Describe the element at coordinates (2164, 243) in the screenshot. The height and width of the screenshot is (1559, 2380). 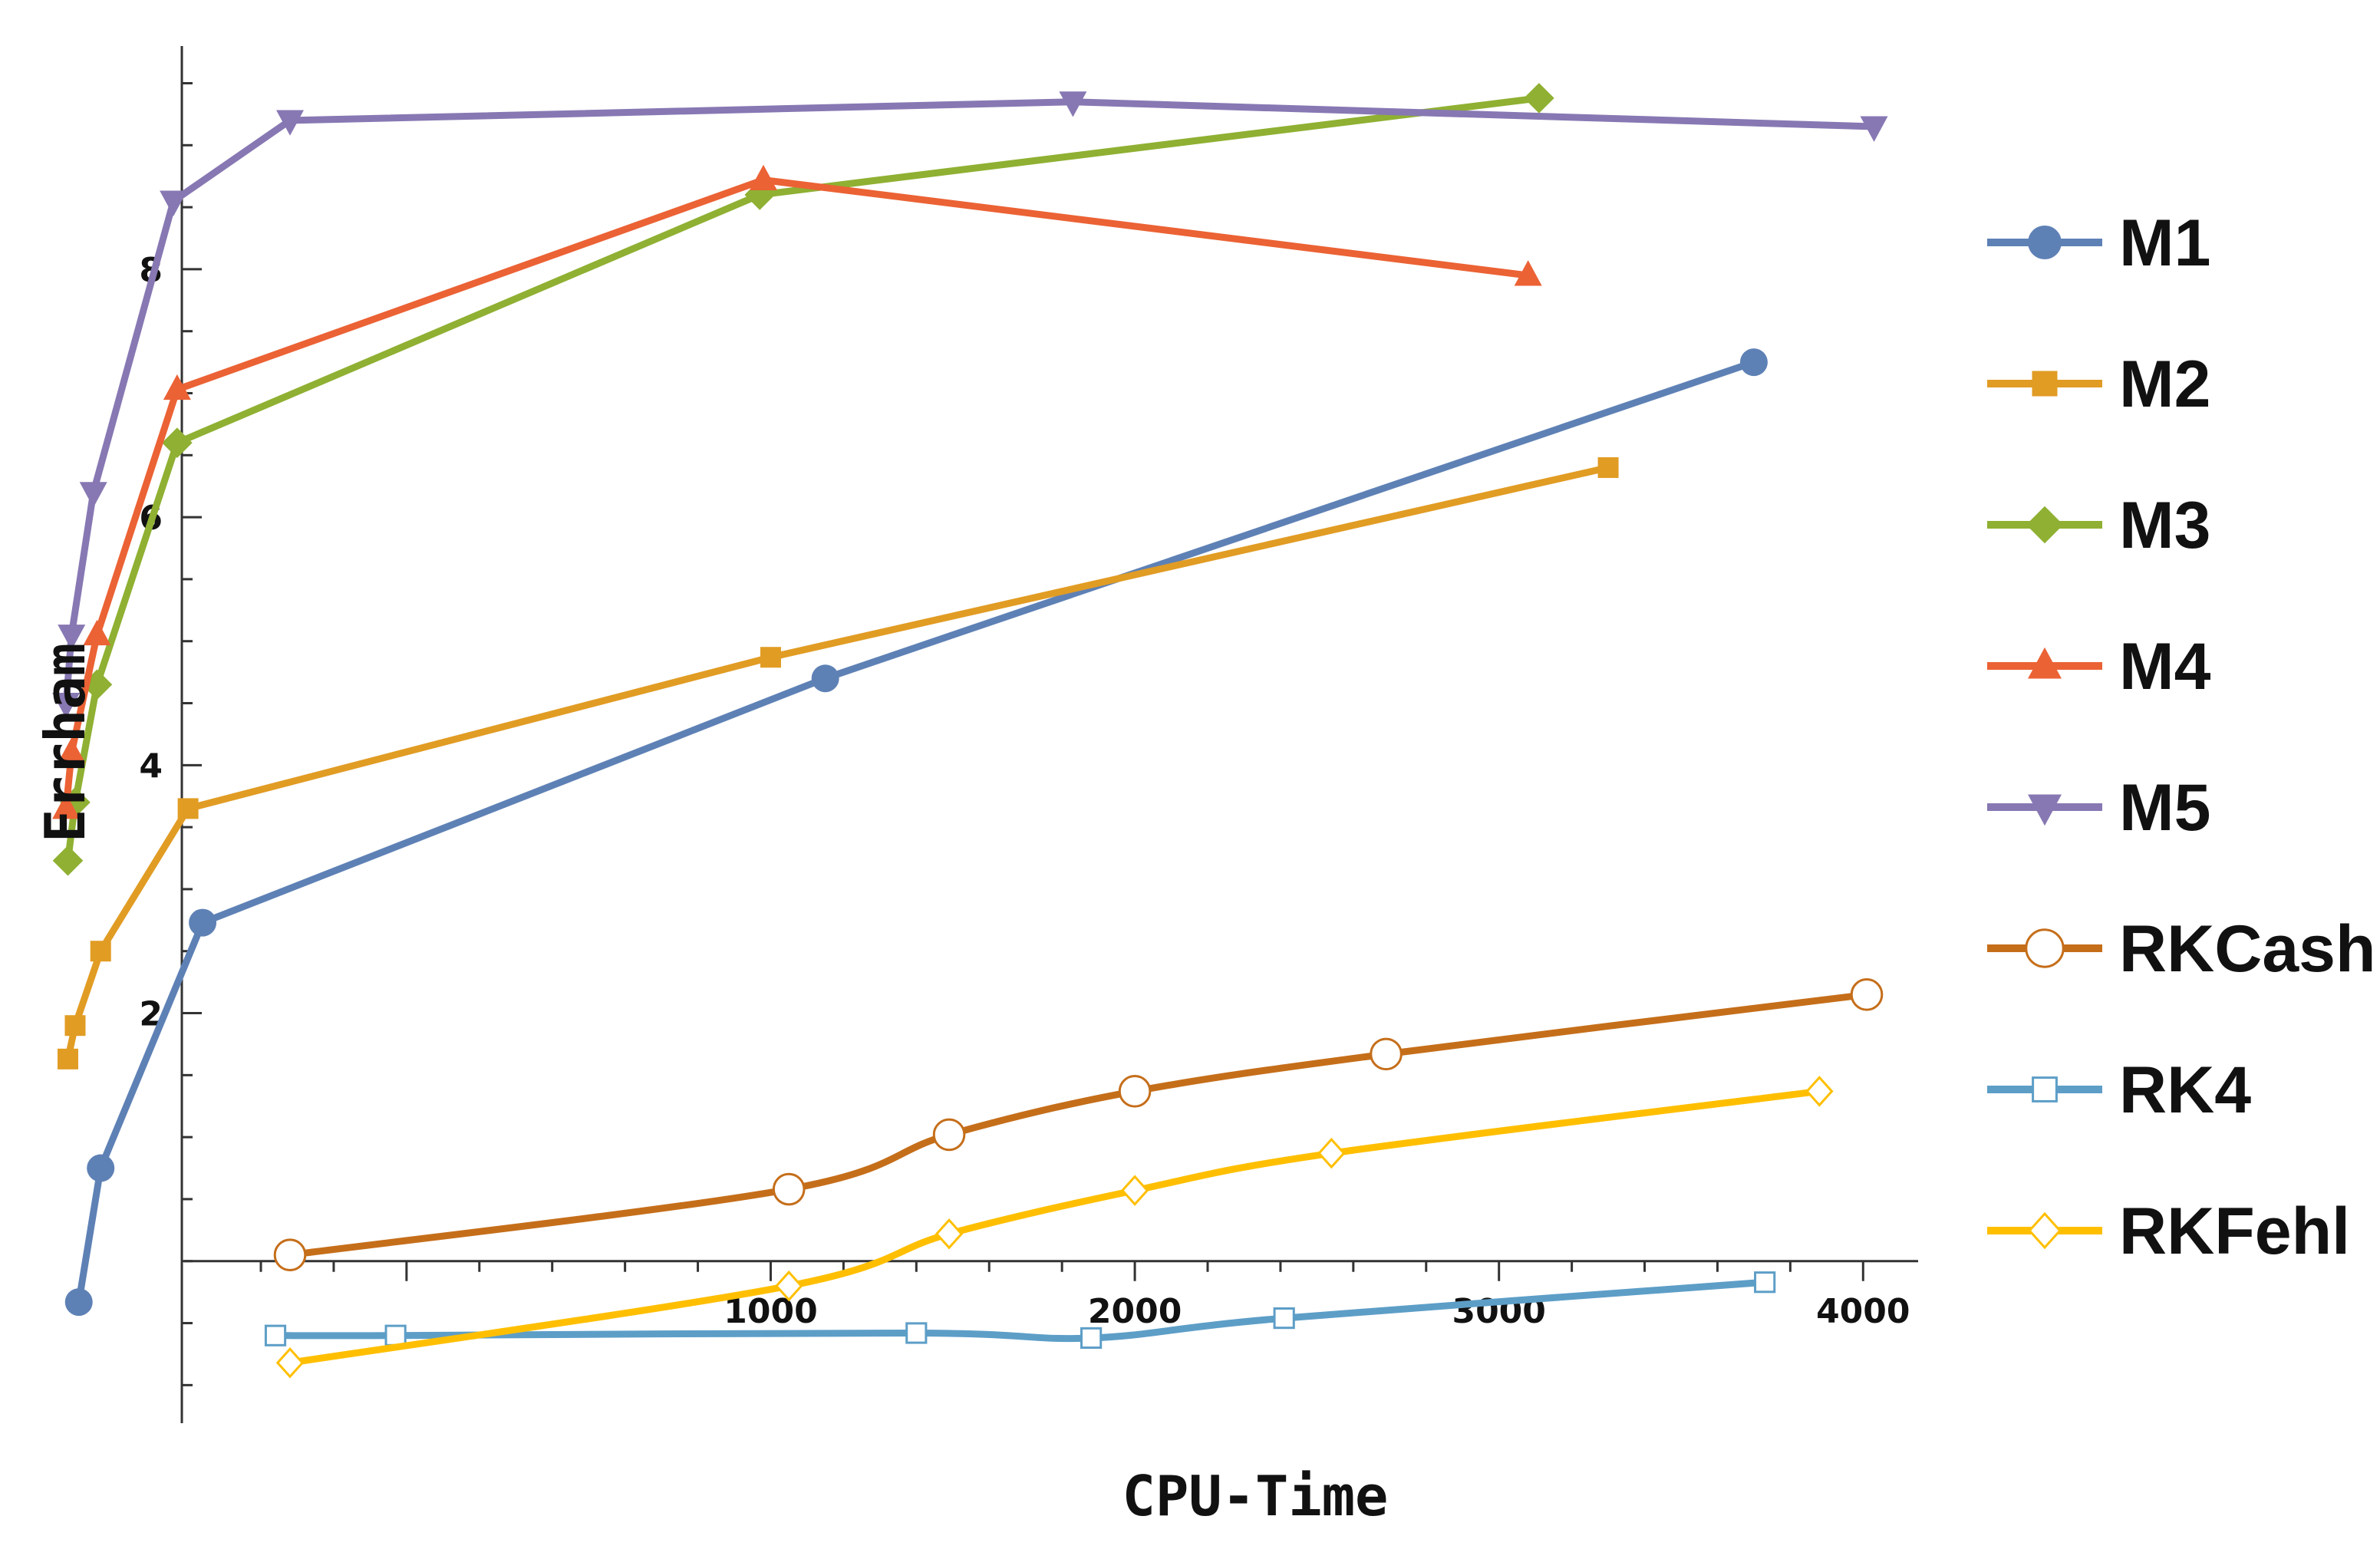
I see `legend-label: M1` at that location.